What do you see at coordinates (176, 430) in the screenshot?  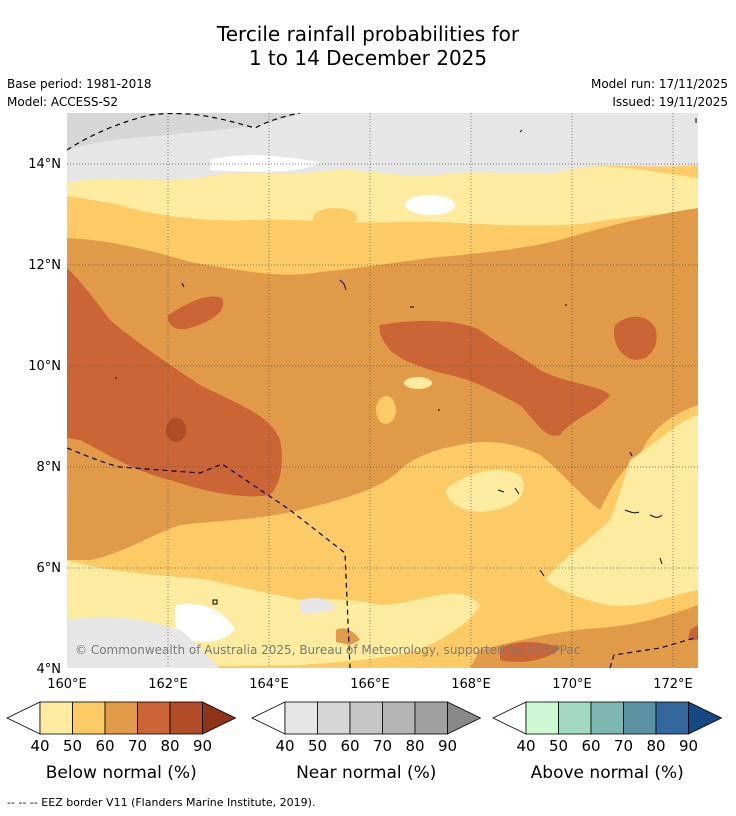 I see `below-normal-80-patch` at bounding box center [176, 430].